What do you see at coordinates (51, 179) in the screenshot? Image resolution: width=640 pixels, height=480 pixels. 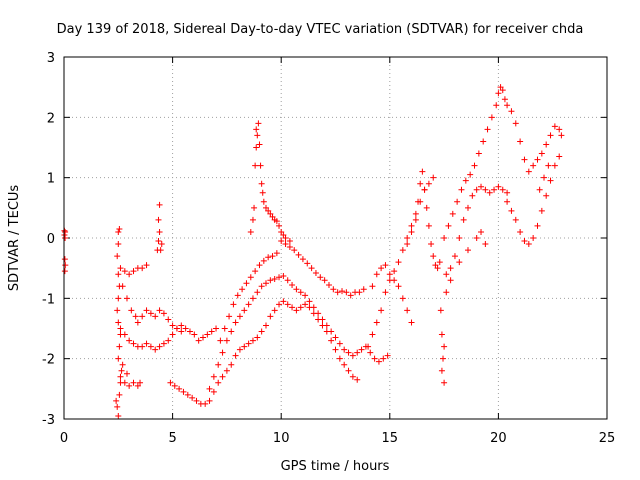 I see `y-tick-label: 1` at bounding box center [51, 179].